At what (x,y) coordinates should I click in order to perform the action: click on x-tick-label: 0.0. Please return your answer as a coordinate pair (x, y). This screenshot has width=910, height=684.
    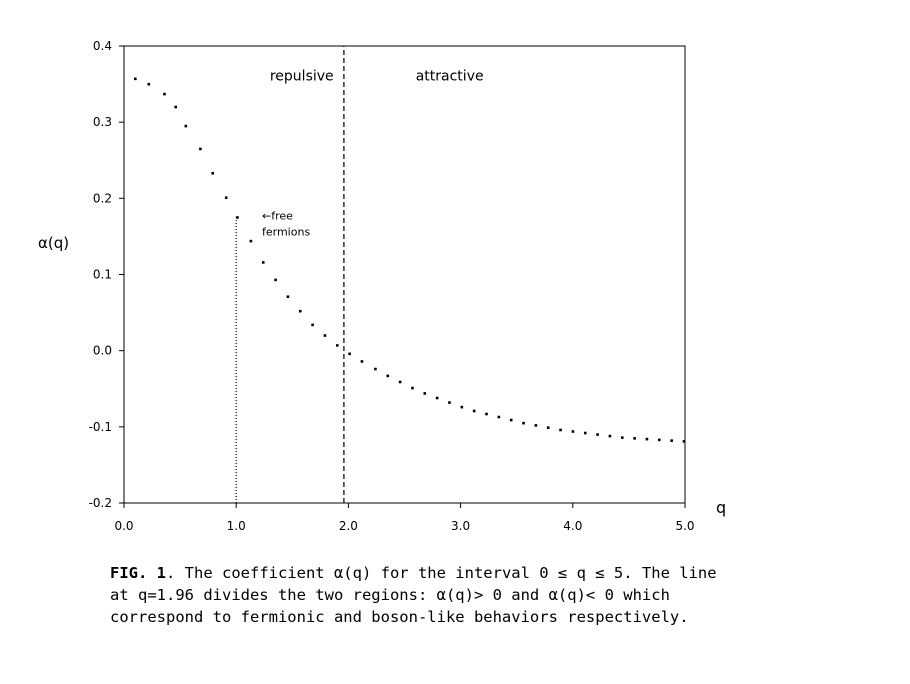
    Looking at the image, I should click on (123, 526).